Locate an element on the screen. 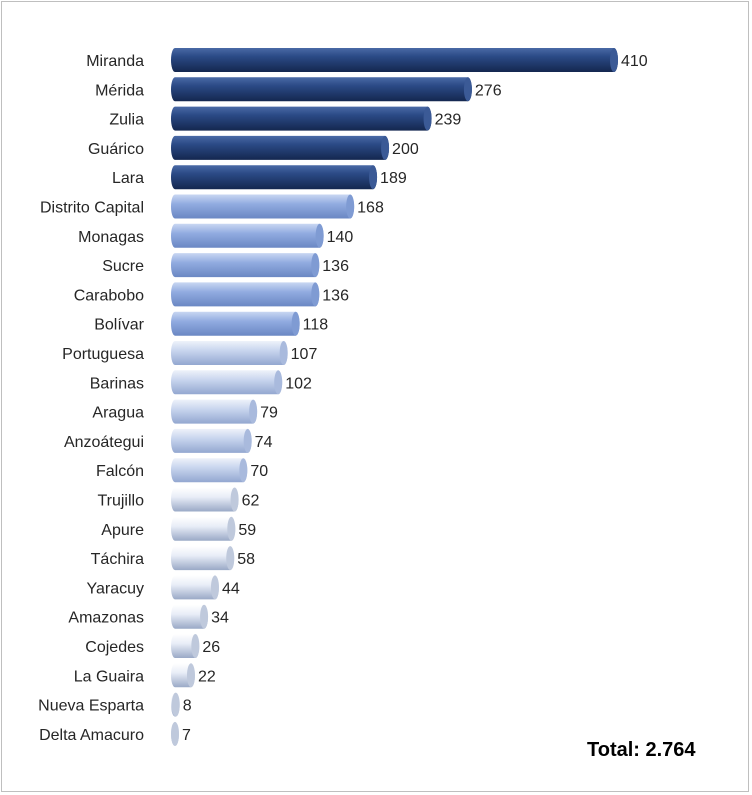 The width and height of the screenshot is (752, 795). bar-cap-barinas is located at coordinates (278, 382).